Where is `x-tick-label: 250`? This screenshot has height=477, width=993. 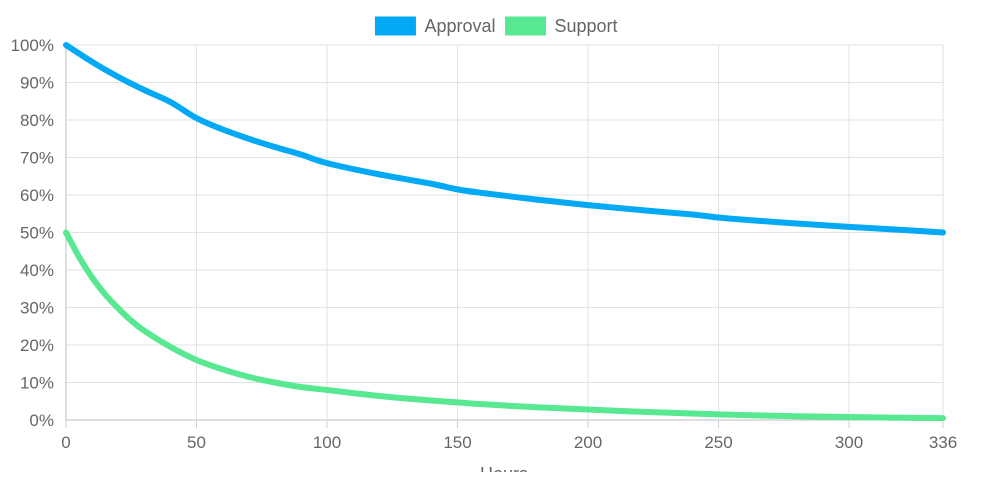 x-tick-label: 250 is located at coordinates (718, 442).